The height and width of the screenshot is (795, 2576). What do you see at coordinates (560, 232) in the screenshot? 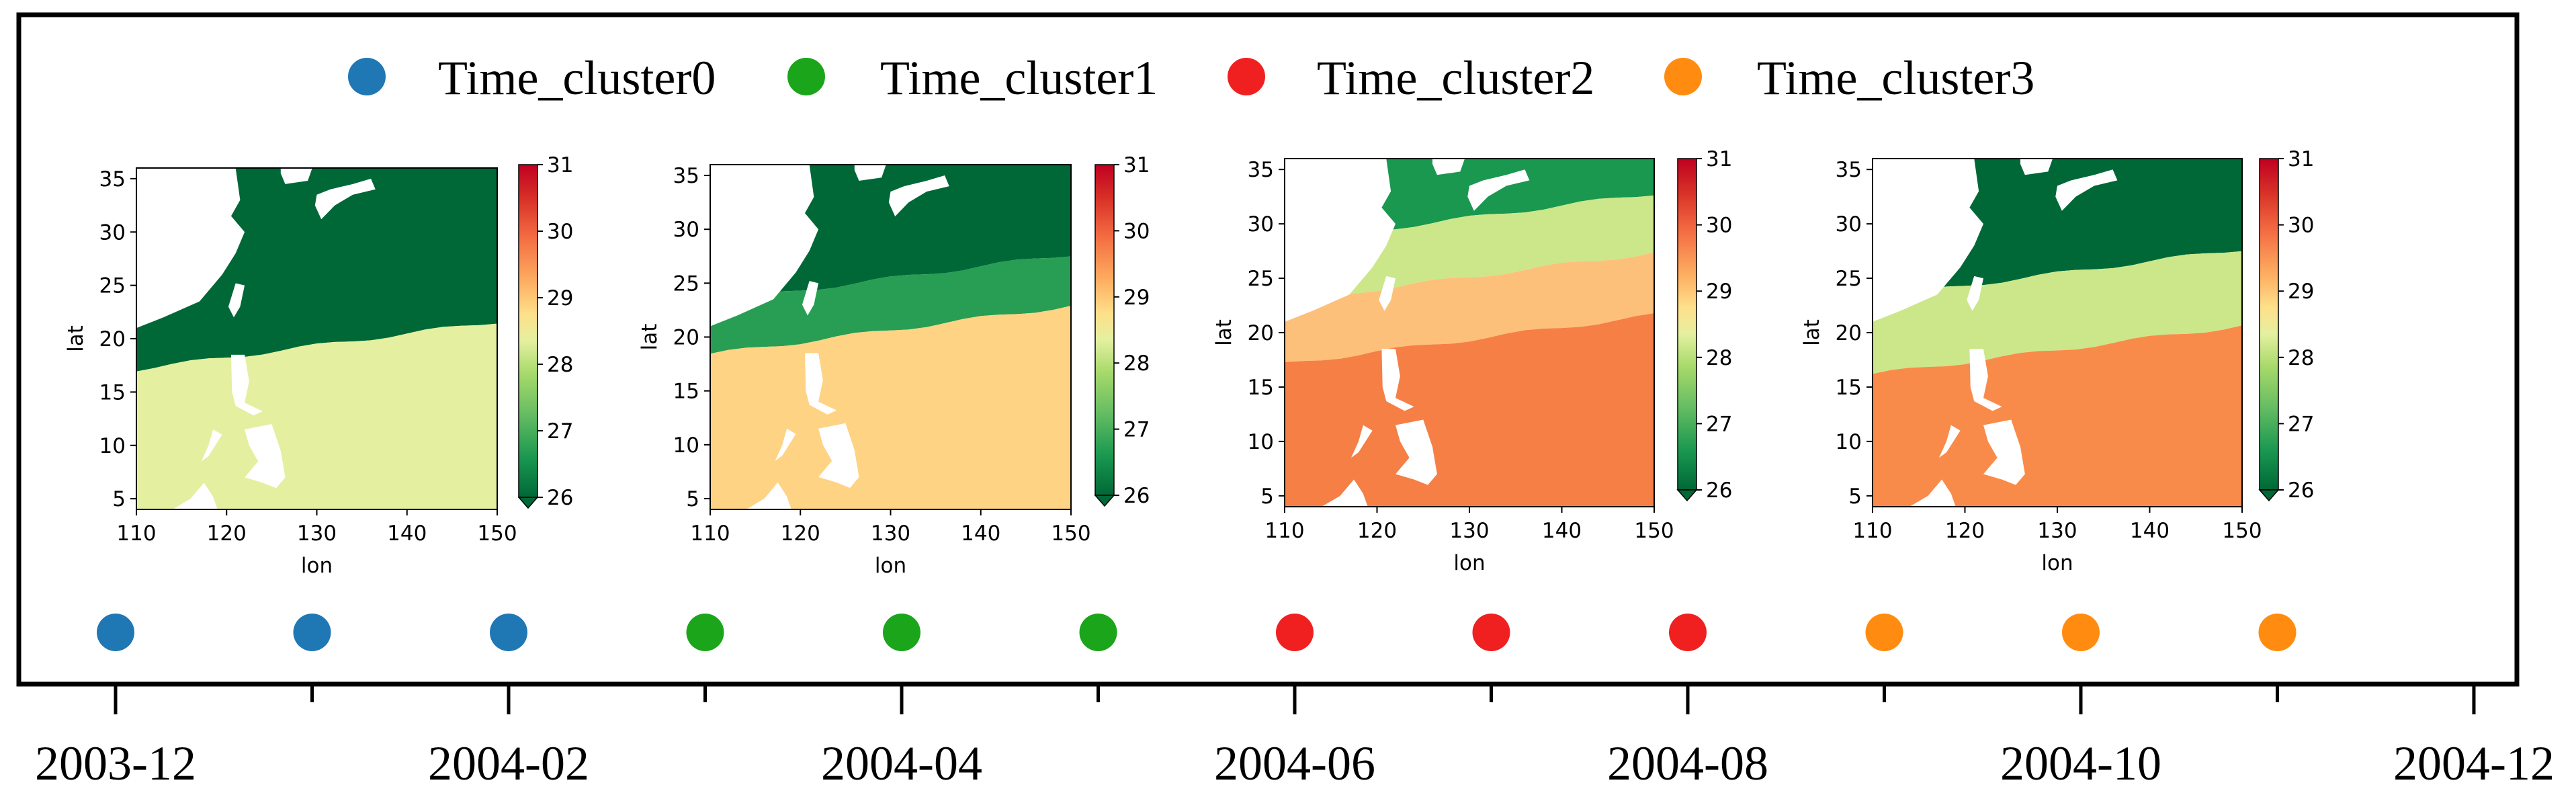
I see `colorbar-tick-label: 30` at bounding box center [560, 232].